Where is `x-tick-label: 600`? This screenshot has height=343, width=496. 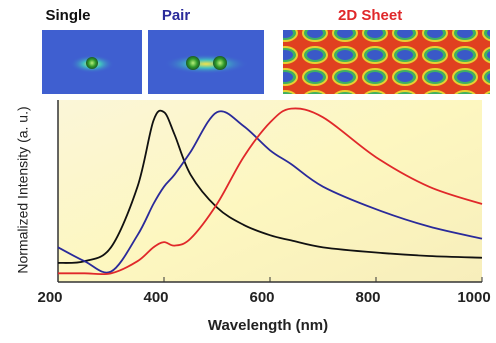 x-tick-label: 600 is located at coordinates (261, 297).